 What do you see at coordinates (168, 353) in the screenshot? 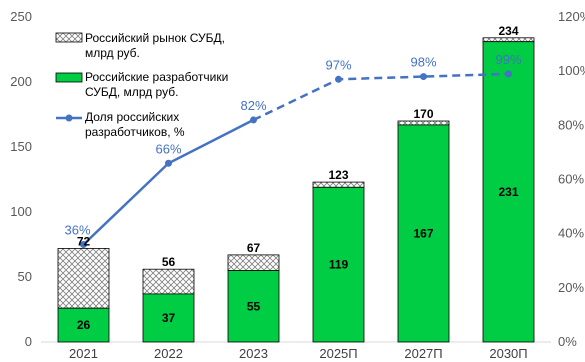
I see `x-tick-1: 2022` at bounding box center [168, 353].